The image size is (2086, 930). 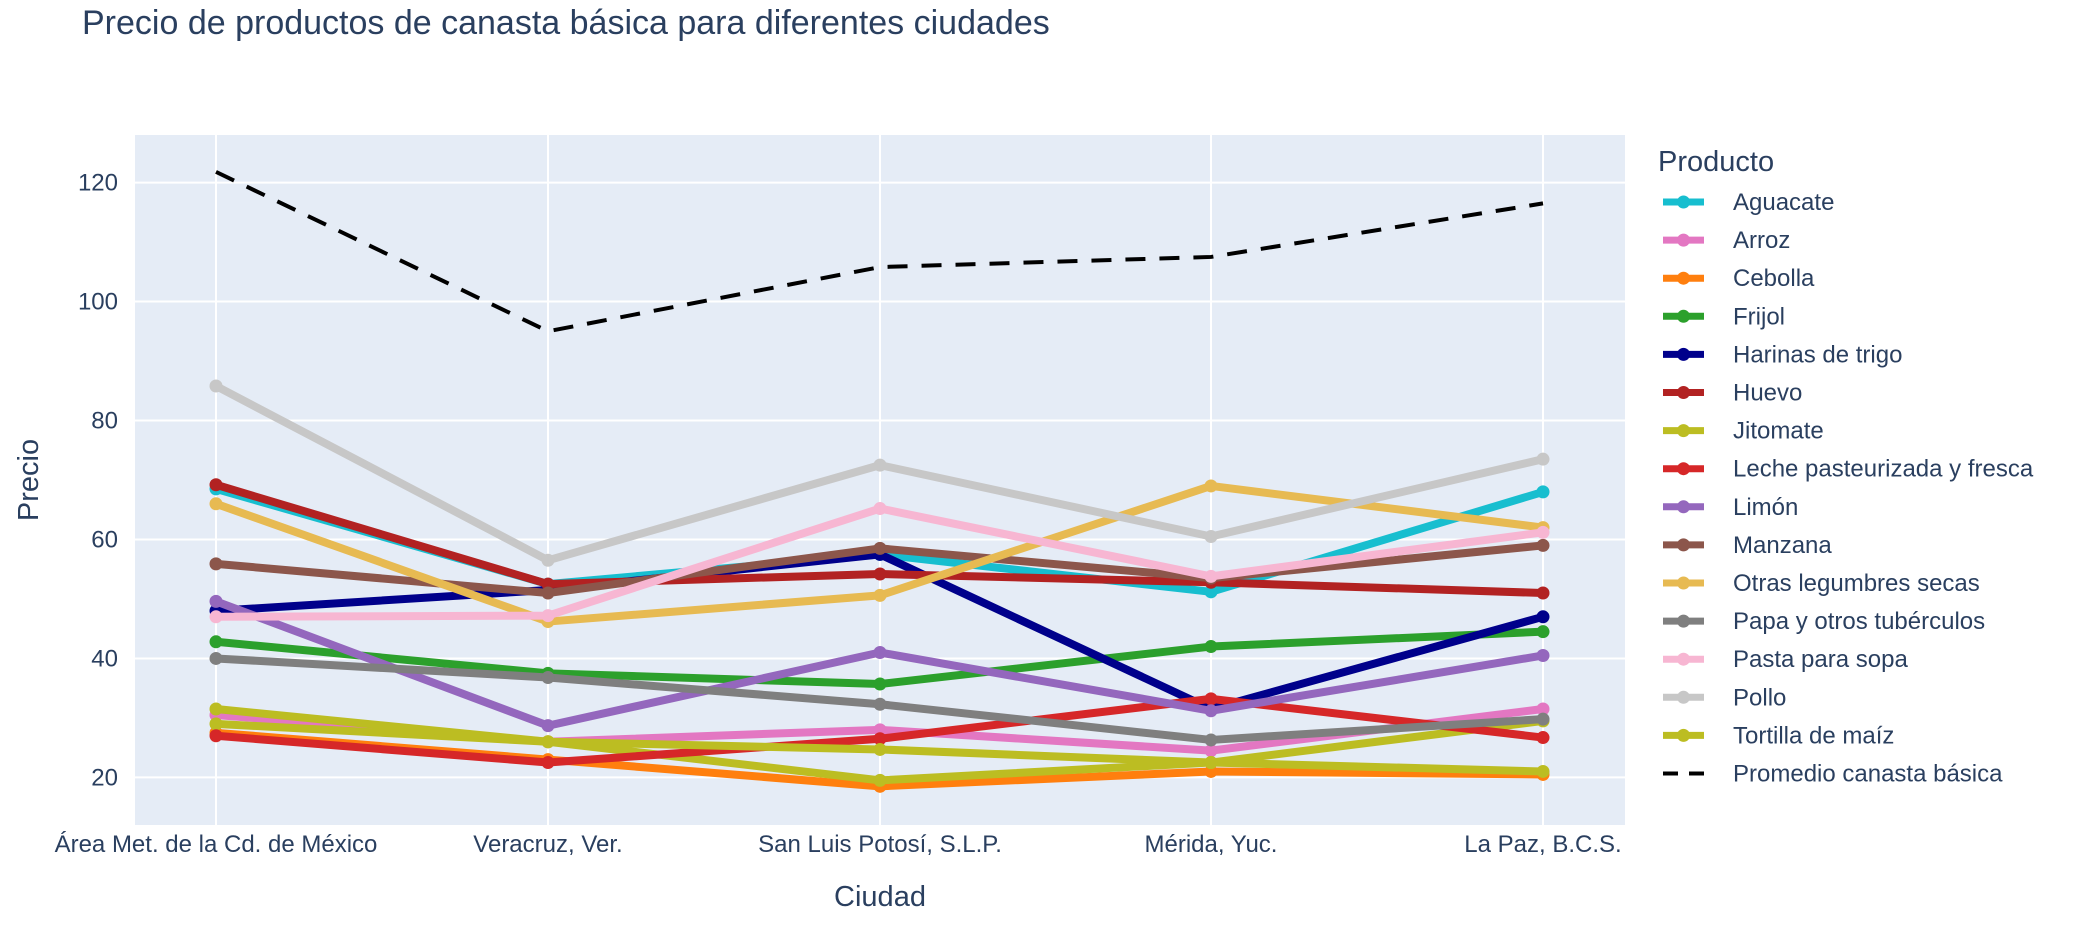 I want to click on legend-item-pasta-para-sopa: Pasta para sopa, so click(x=1785, y=659).